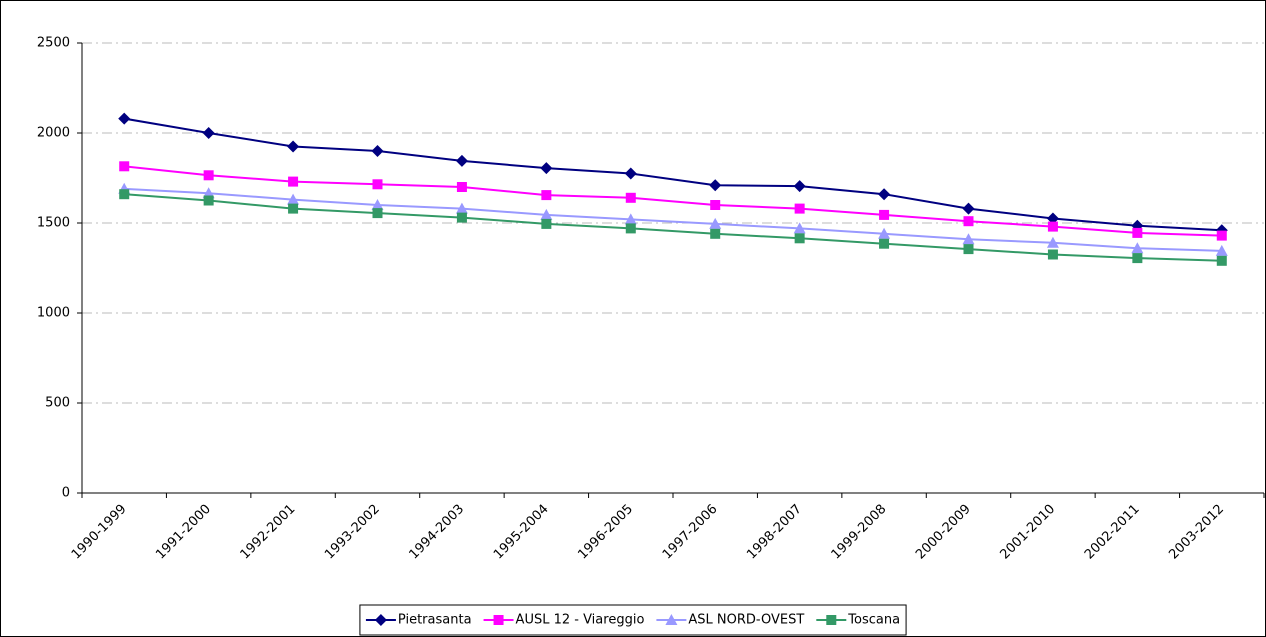  What do you see at coordinates (873, 620) in the screenshot?
I see `legend-label: Toscana` at bounding box center [873, 620].